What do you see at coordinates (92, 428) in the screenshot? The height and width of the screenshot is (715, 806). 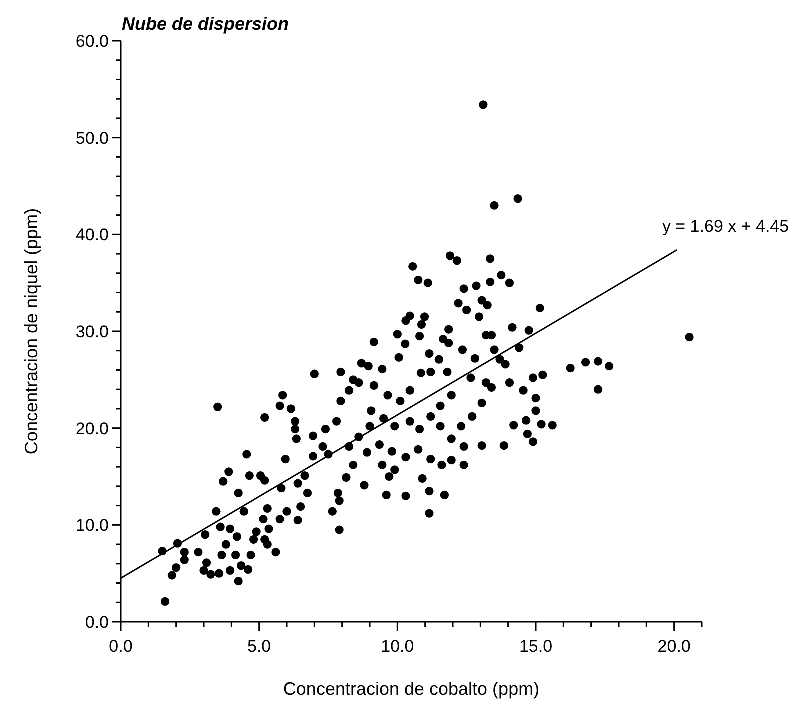 I see `y-tick-label: 20.0` at bounding box center [92, 428].